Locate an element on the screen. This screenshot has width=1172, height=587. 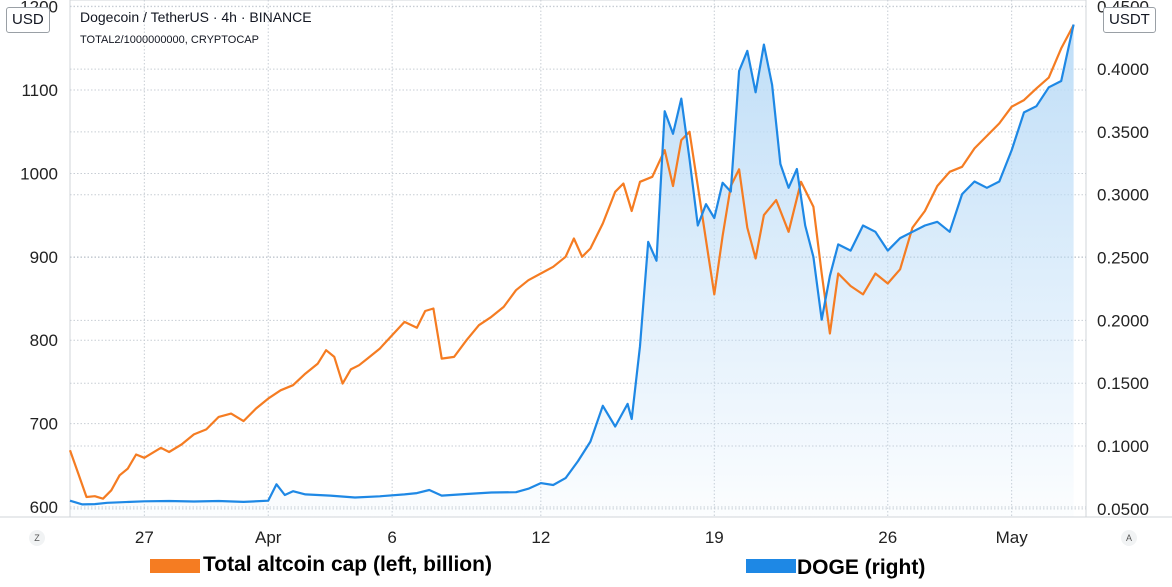
legend-label-doge: DOGE (right) is located at coordinates (861, 567).